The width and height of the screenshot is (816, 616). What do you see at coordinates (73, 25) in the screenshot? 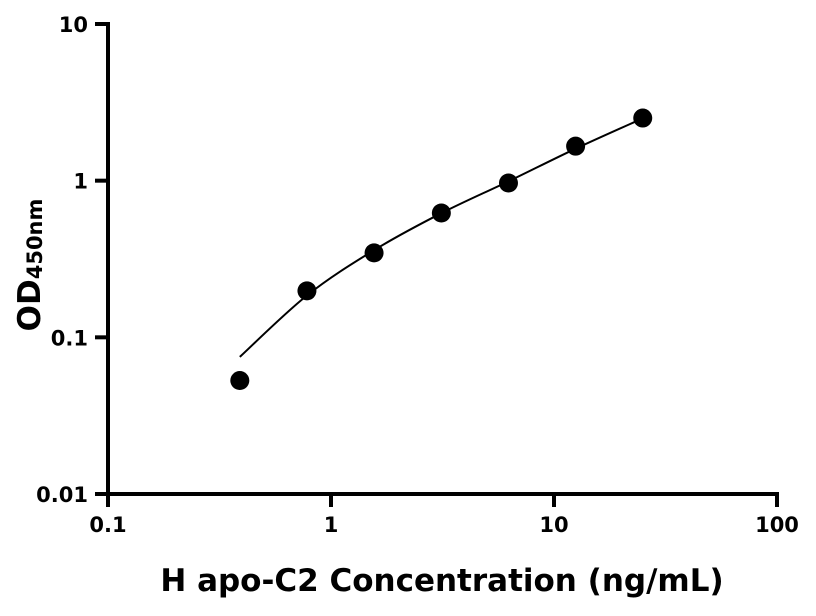
I see `y-tick-label: 10` at bounding box center [73, 25].